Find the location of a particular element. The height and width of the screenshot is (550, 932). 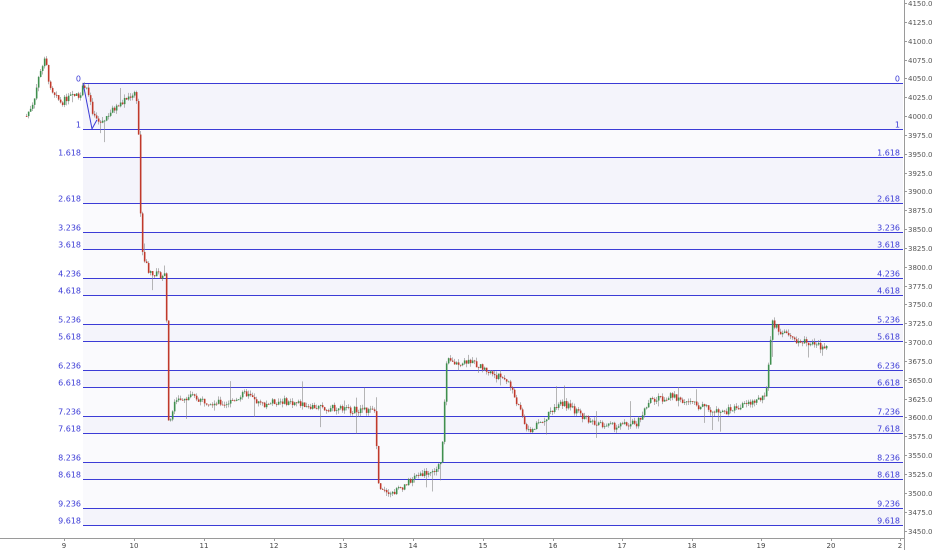

y-tick-label: 3850.00 is located at coordinates (920, 230).